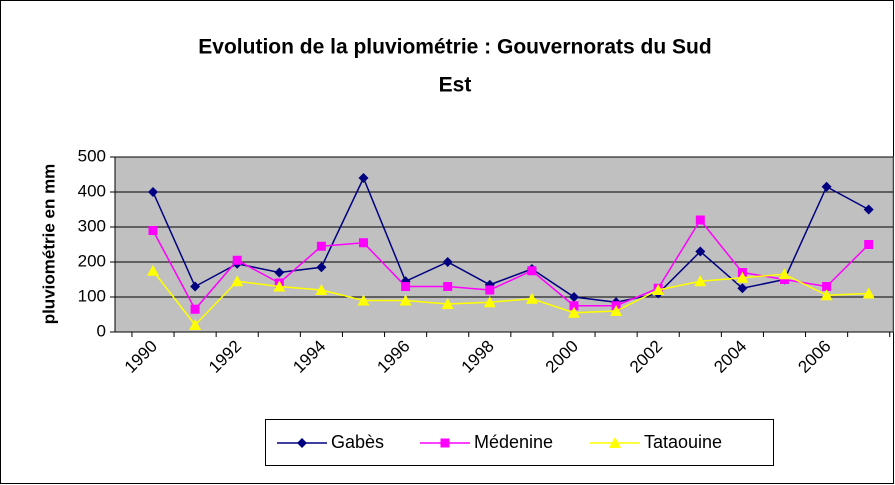  I want to click on legend: Gabès Médenine Tataouine, so click(519, 442).